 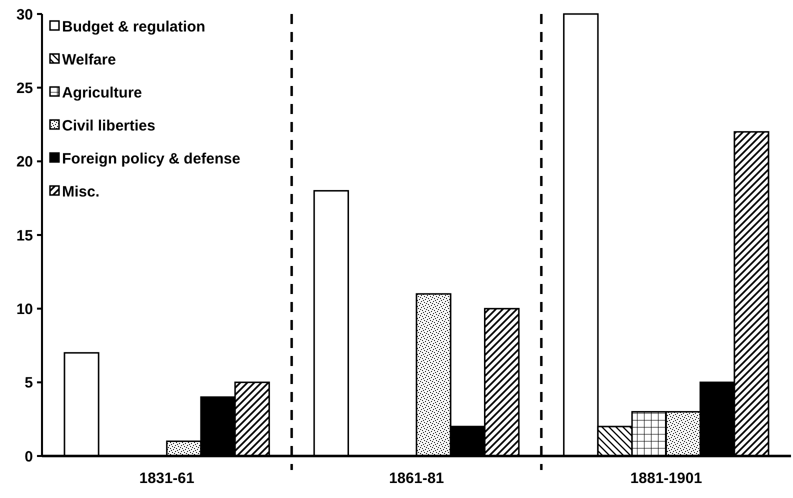 What do you see at coordinates (24, 15) in the screenshot?
I see `y-tick-label: 30` at bounding box center [24, 15].